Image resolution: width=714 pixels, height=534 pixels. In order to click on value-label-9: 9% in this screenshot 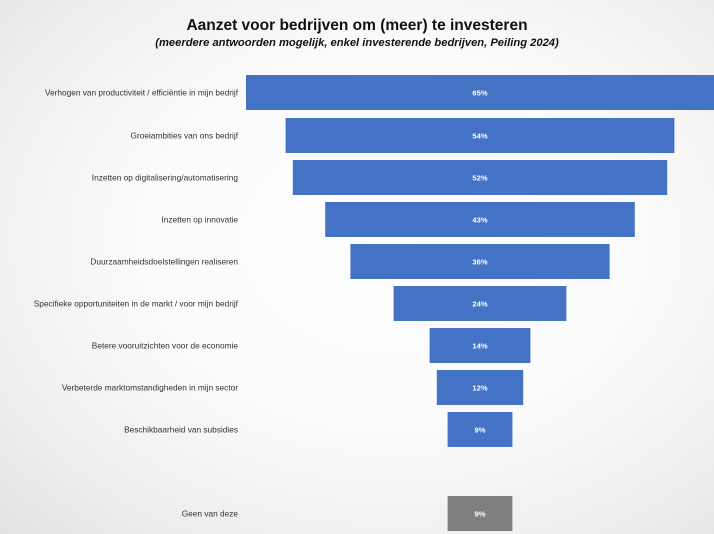, I will do `click(480, 430)`.